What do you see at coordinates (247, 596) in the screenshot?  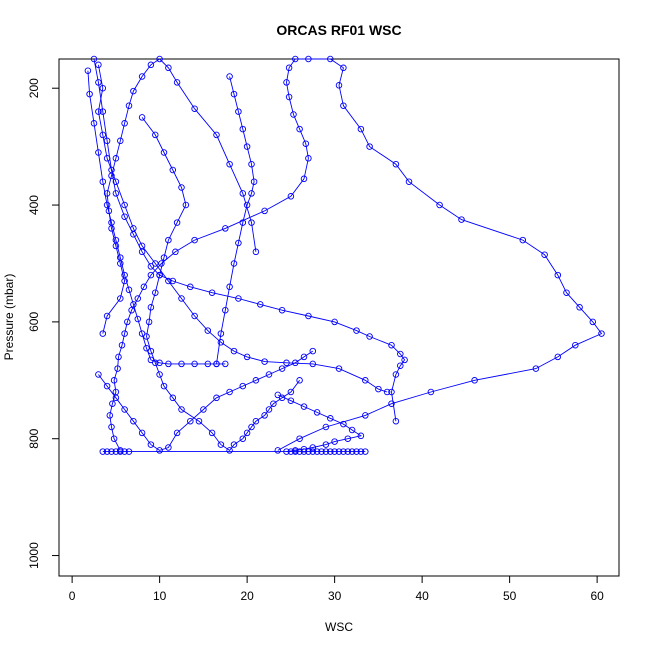 I see `x-tick-label: 20` at bounding box center [247, 596].